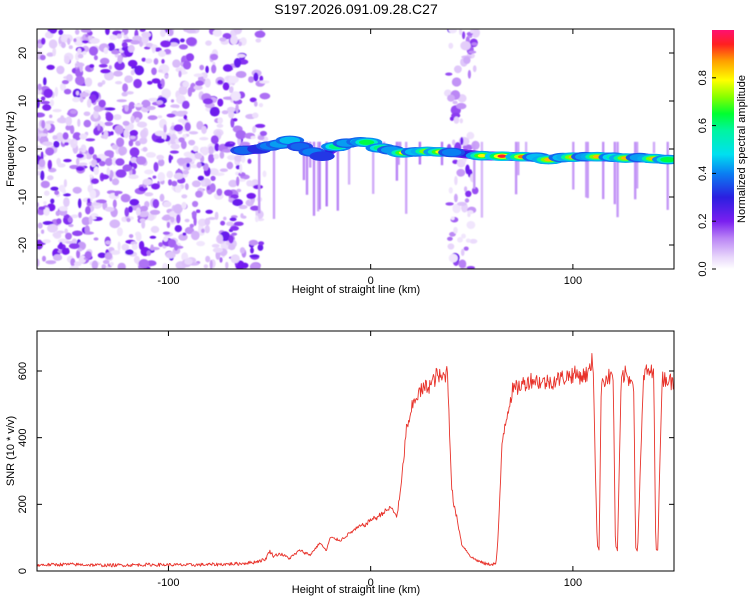 The height and width of the screenshot is (600, 750). What do you see at coordinates (23, 504) in the screenshot?
I see `y-tick-label: 200` at bounding box center [23, 504].